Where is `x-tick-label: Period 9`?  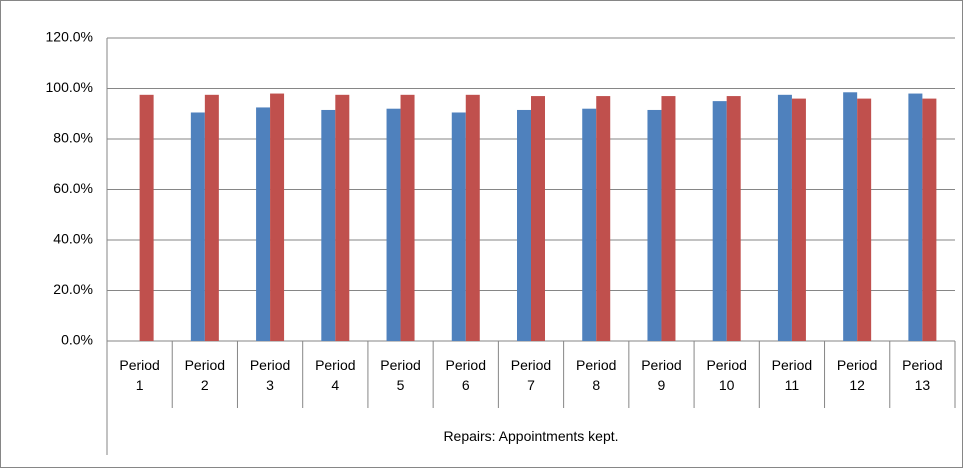 x-tick-label: Period 9 is located at coordinates (661, 375).